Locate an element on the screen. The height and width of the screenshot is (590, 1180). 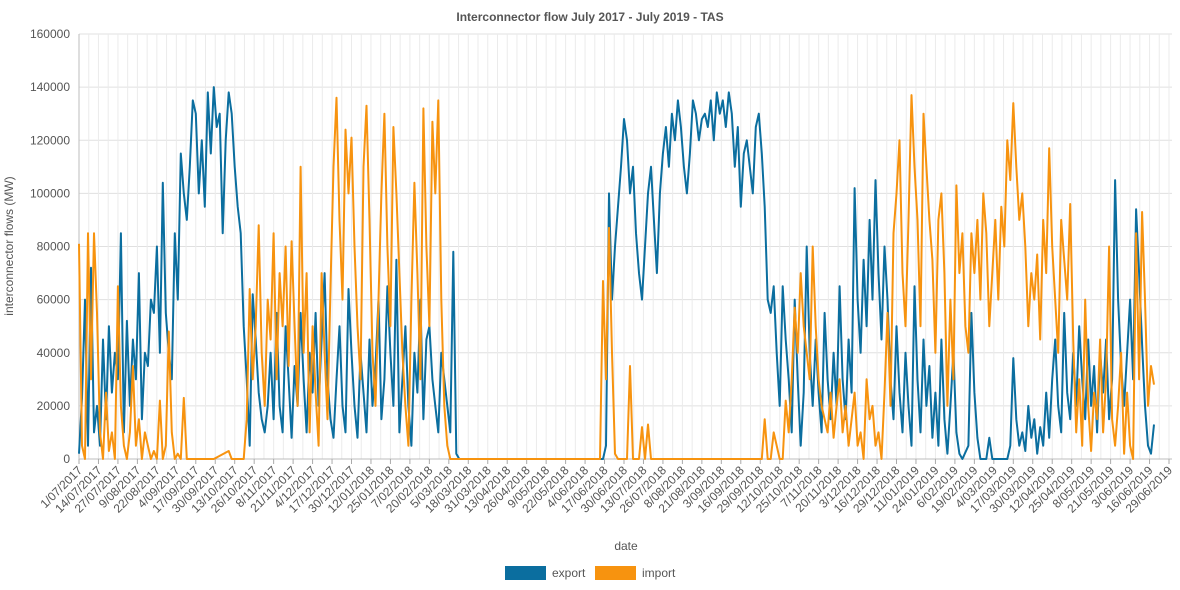
y-tick-label: 160000 is located at coordinates (50, 34).